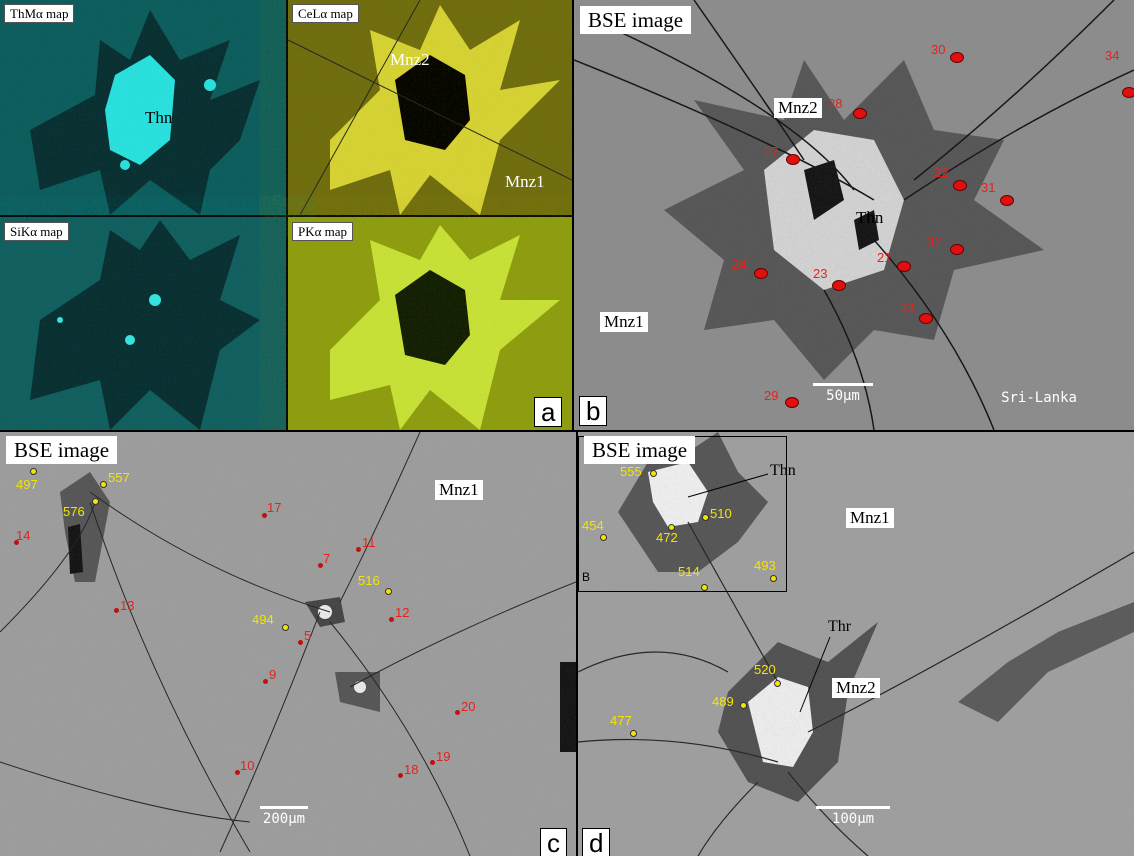  Describe the element at coordinates (739, 264) in the screenshot. I see `spot-label: 24` at that location.